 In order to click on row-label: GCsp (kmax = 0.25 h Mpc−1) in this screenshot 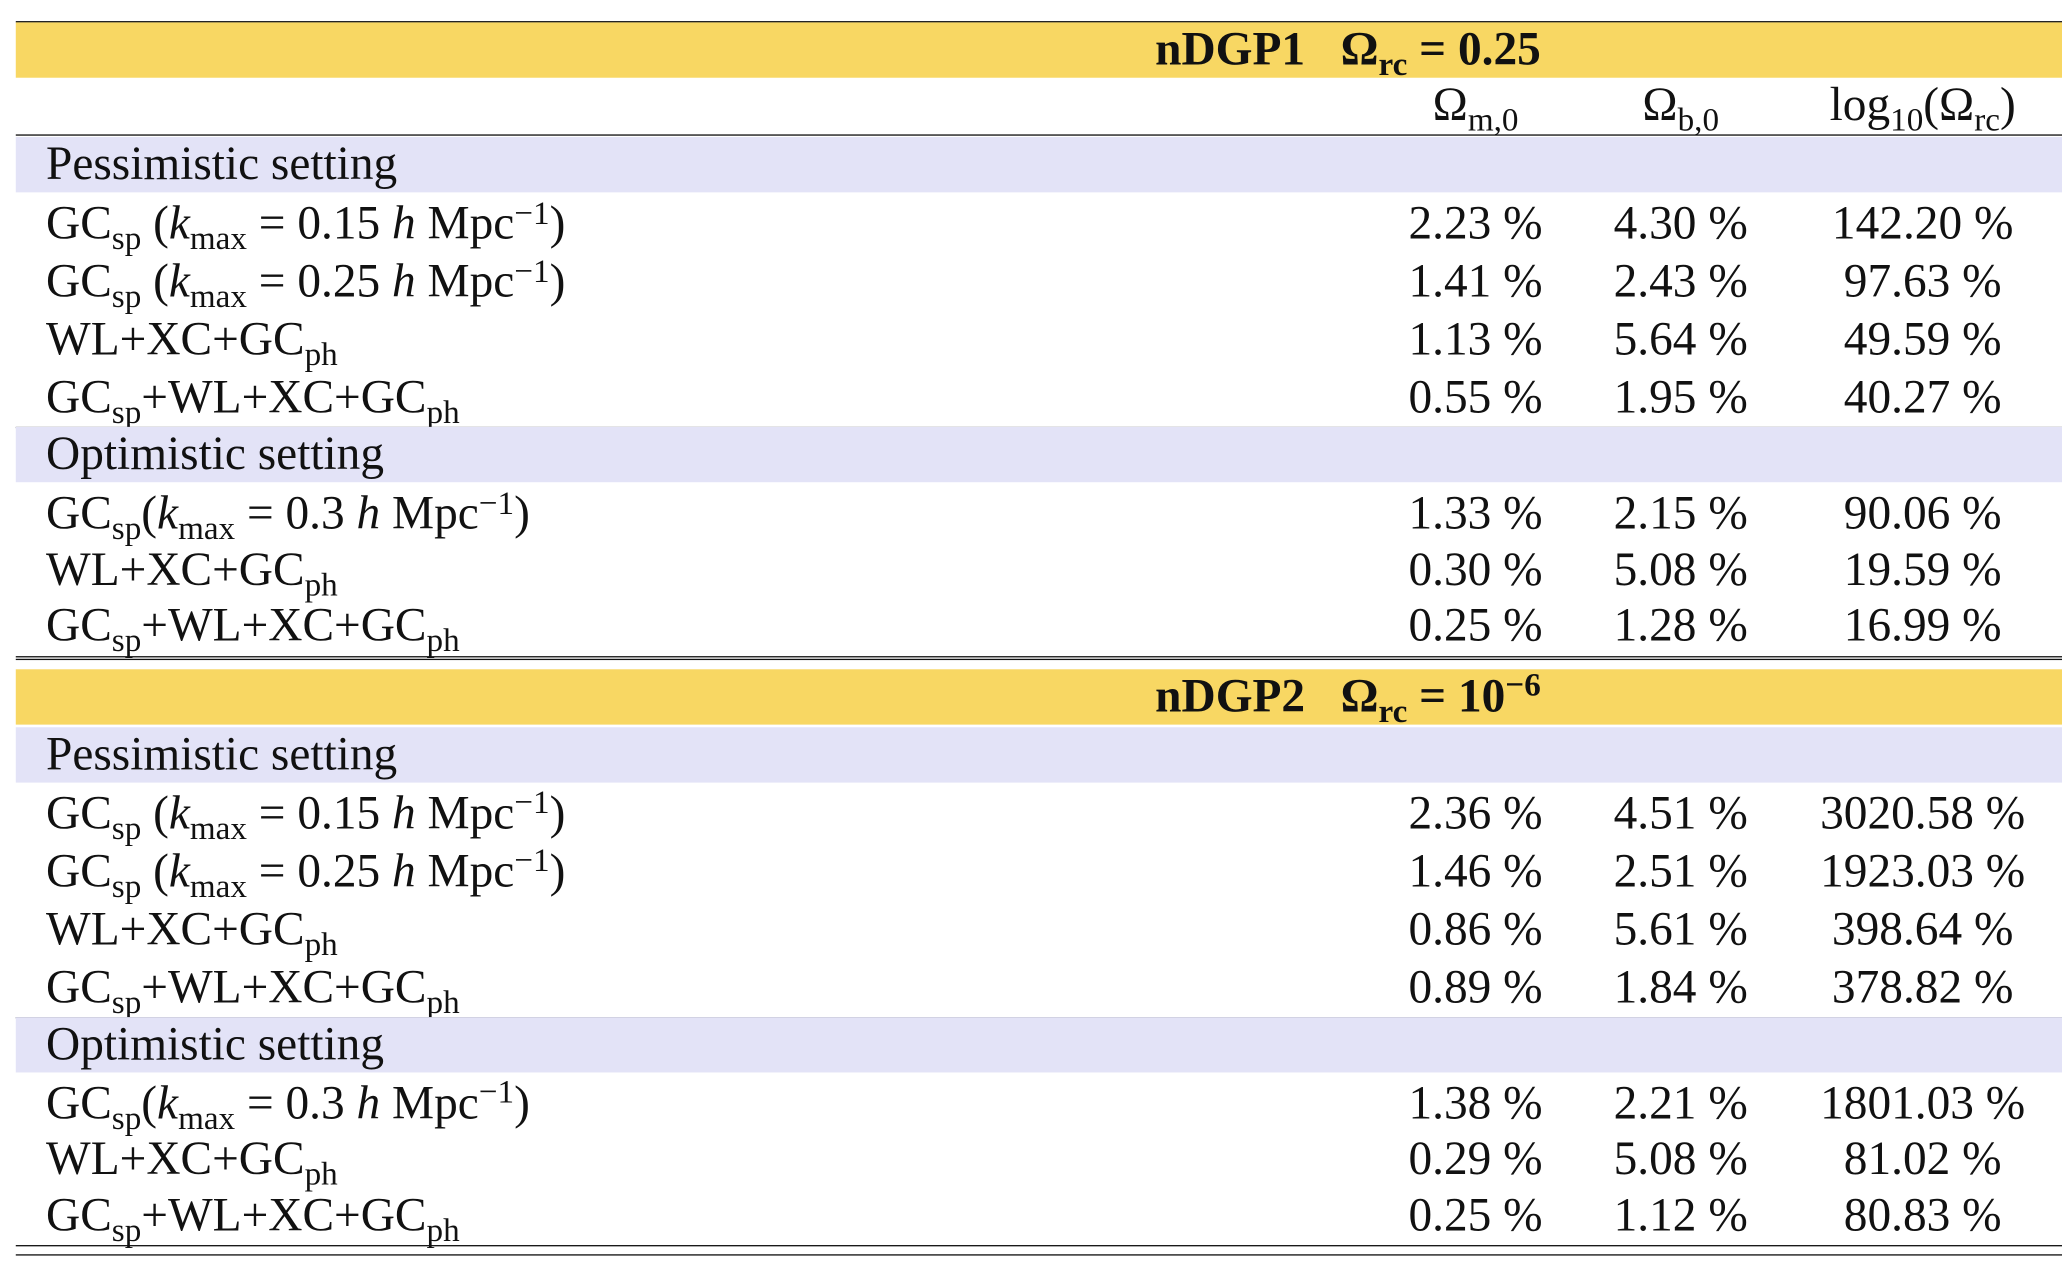, I will do `click(306, 283)`.